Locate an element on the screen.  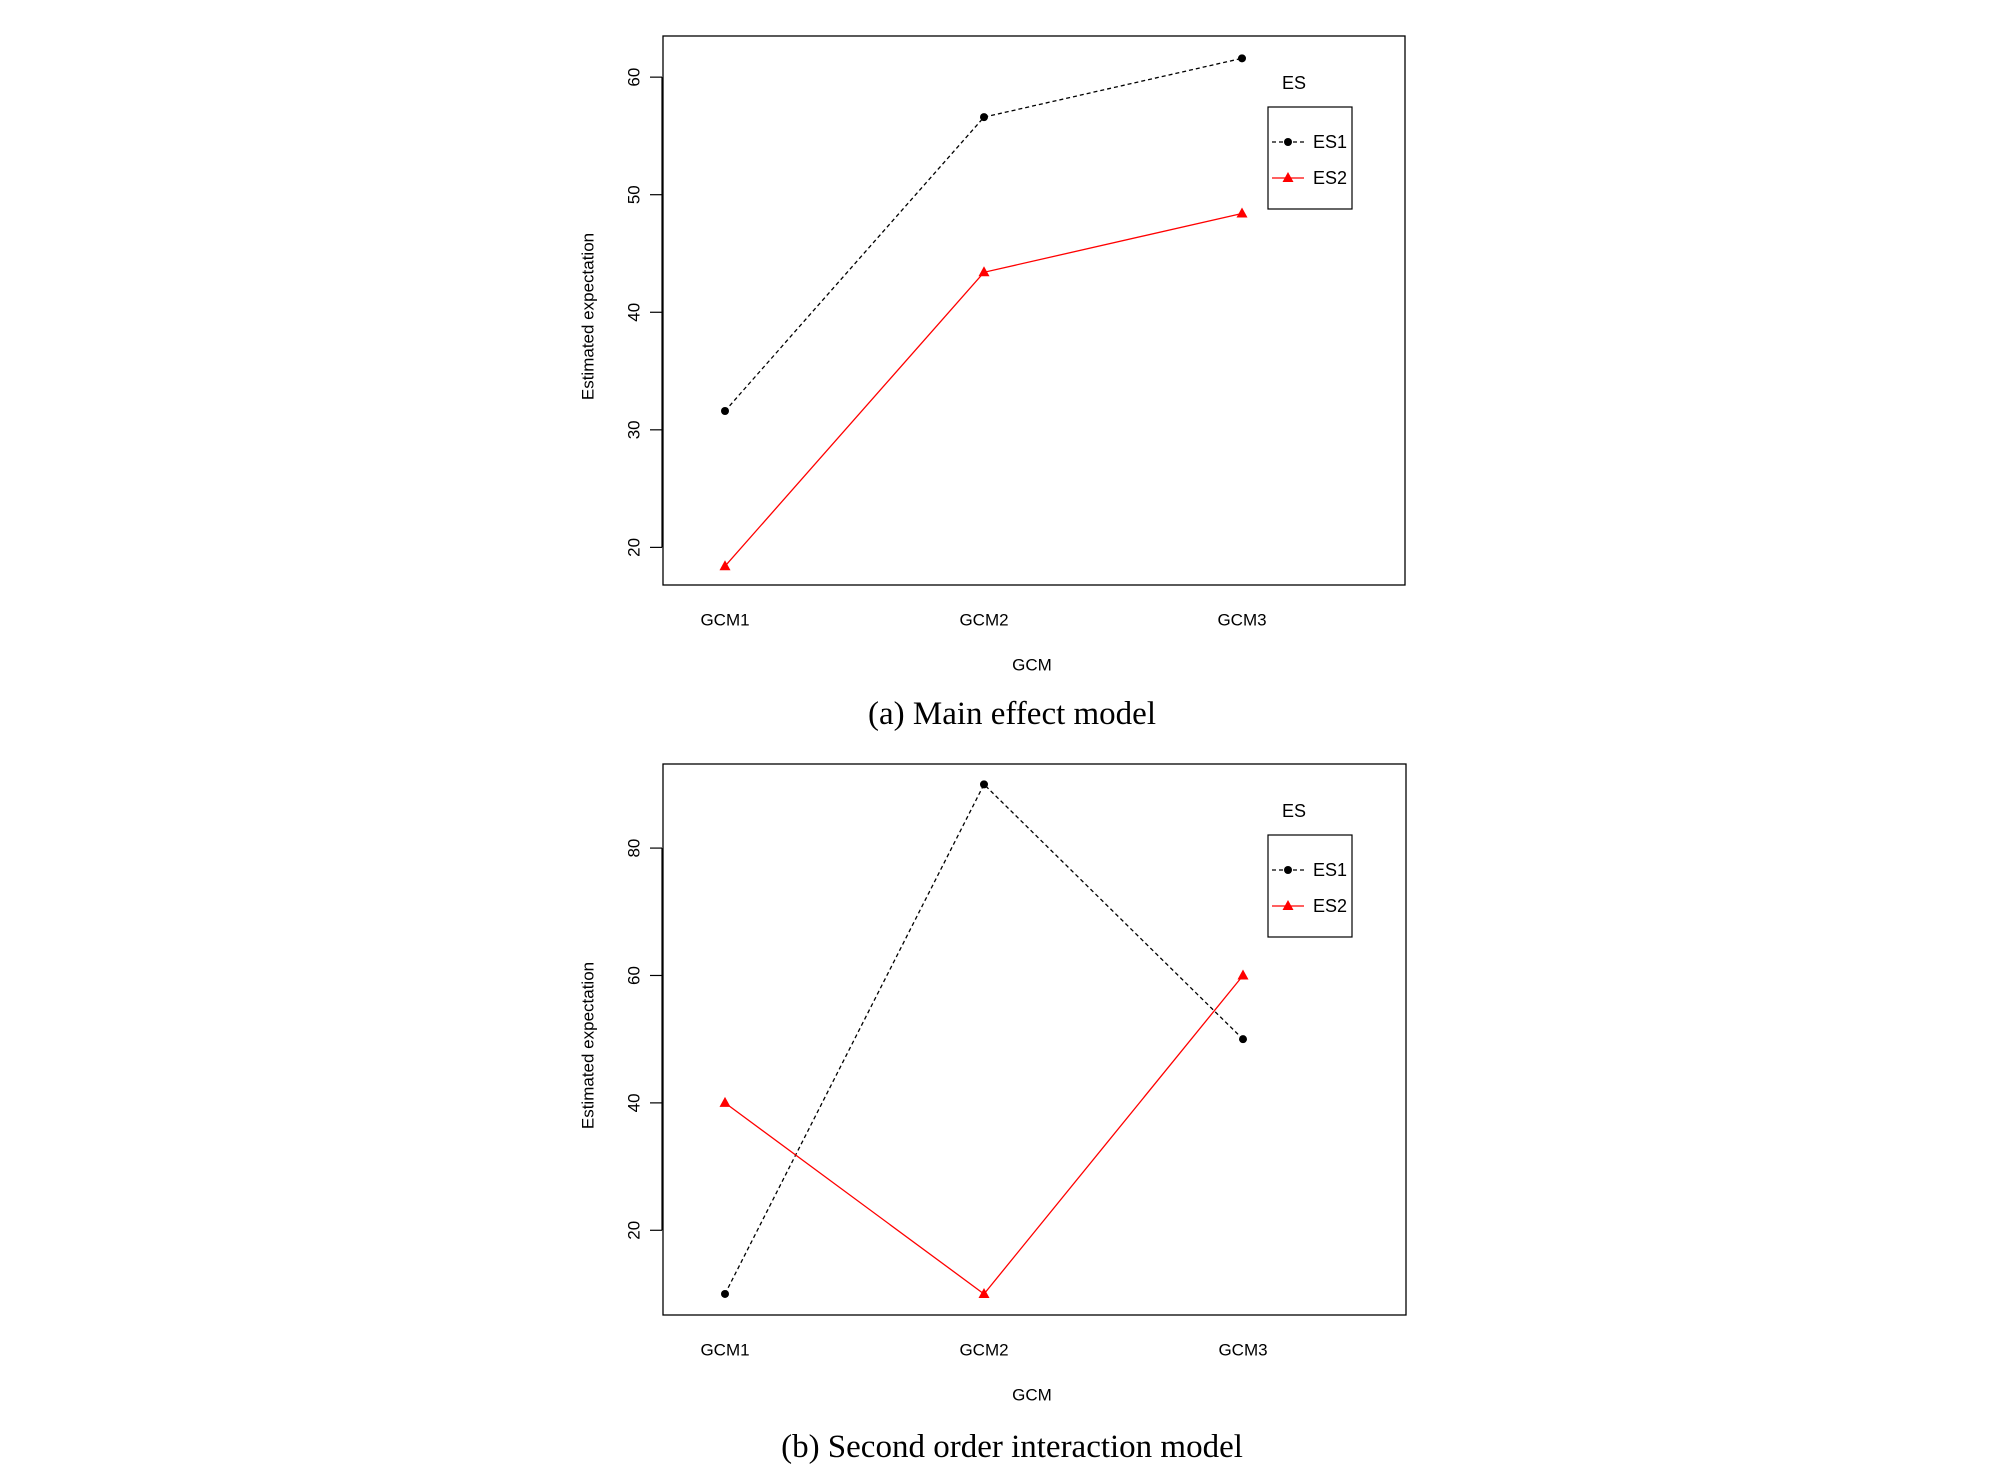
y-tick-label: 50 is located at coordinates (634, 194).